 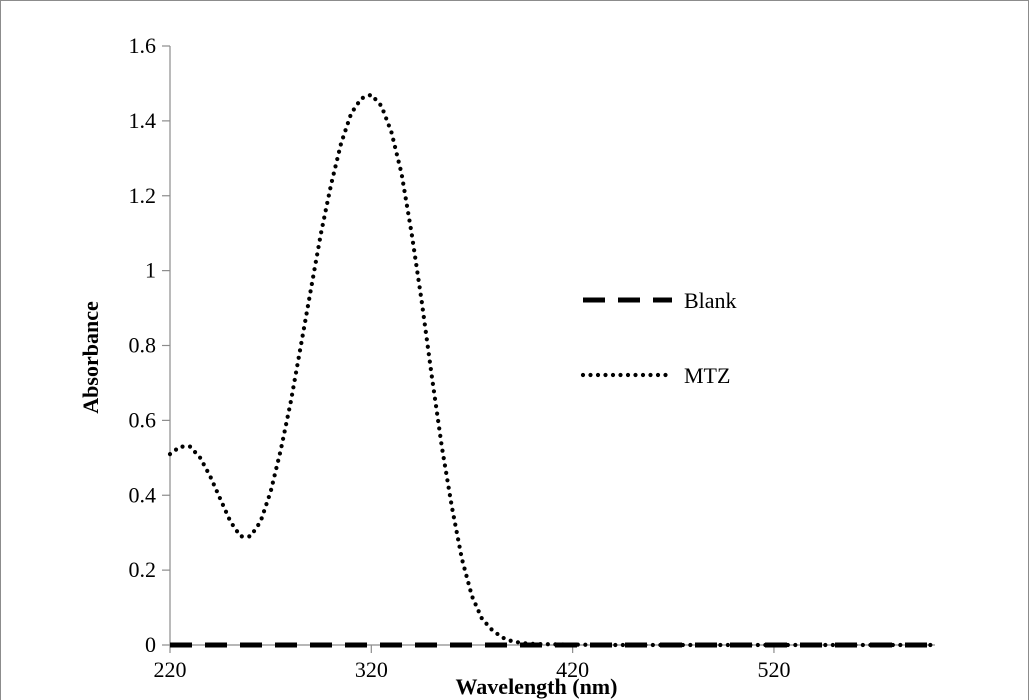 What do you see at coordinates (90, 357) in the screenshot?
I see `y-axis-title: Absorbance` at bounding box center [90, 357].